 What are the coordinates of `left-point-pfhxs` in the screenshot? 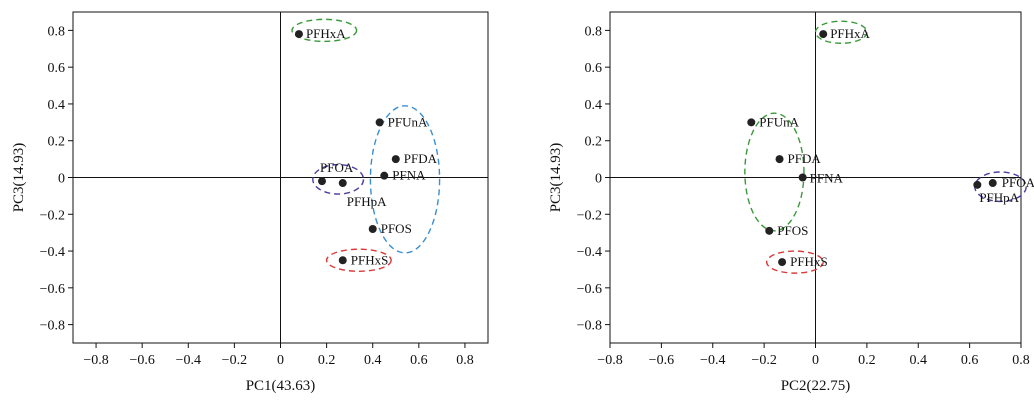 It's located at (343, 260).